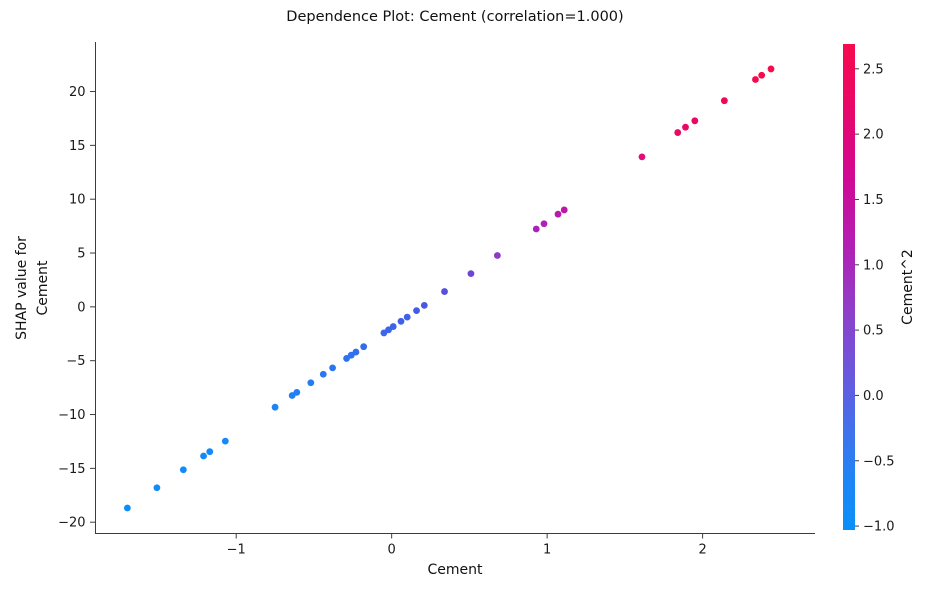  Describe the element at coordinates (33, 288) in the screenshot. I see `y-axis-label: SHAP value for Cement` at that location.